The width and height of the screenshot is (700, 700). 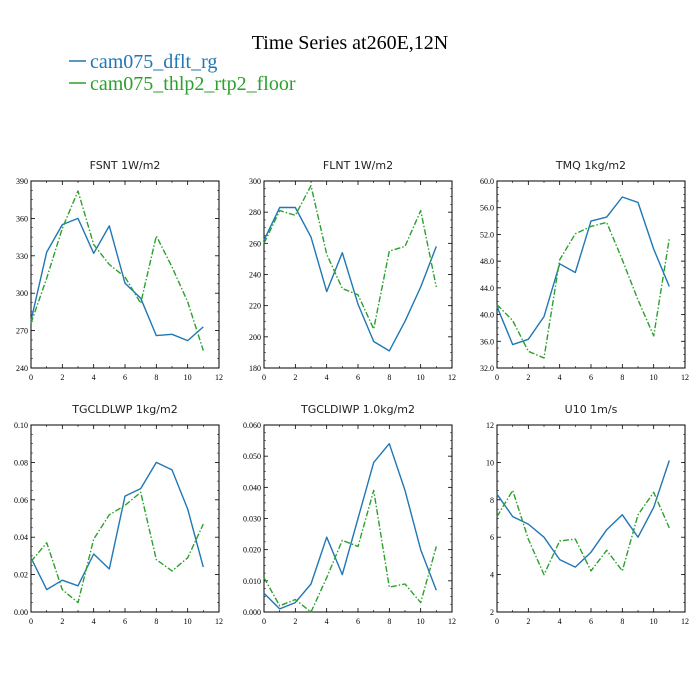 I want to click on y-tick-label: 0.040, so click(x=252, y=487).